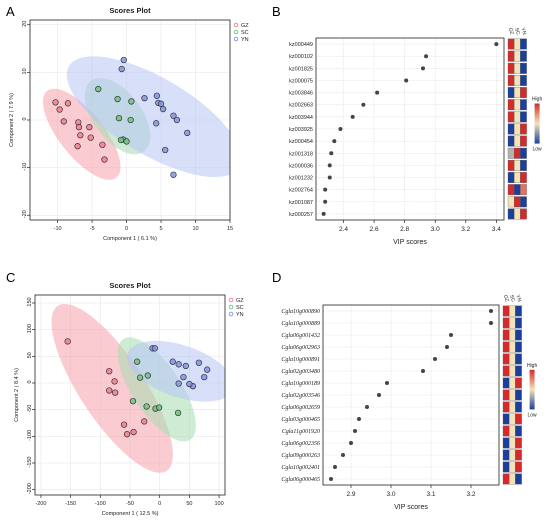 This screenshot has width=550, height=527. What do you see at coordinates (523, 31) in the screenshot?
I see `heatmap-column-label: YN` at bounding box center [523, 31].